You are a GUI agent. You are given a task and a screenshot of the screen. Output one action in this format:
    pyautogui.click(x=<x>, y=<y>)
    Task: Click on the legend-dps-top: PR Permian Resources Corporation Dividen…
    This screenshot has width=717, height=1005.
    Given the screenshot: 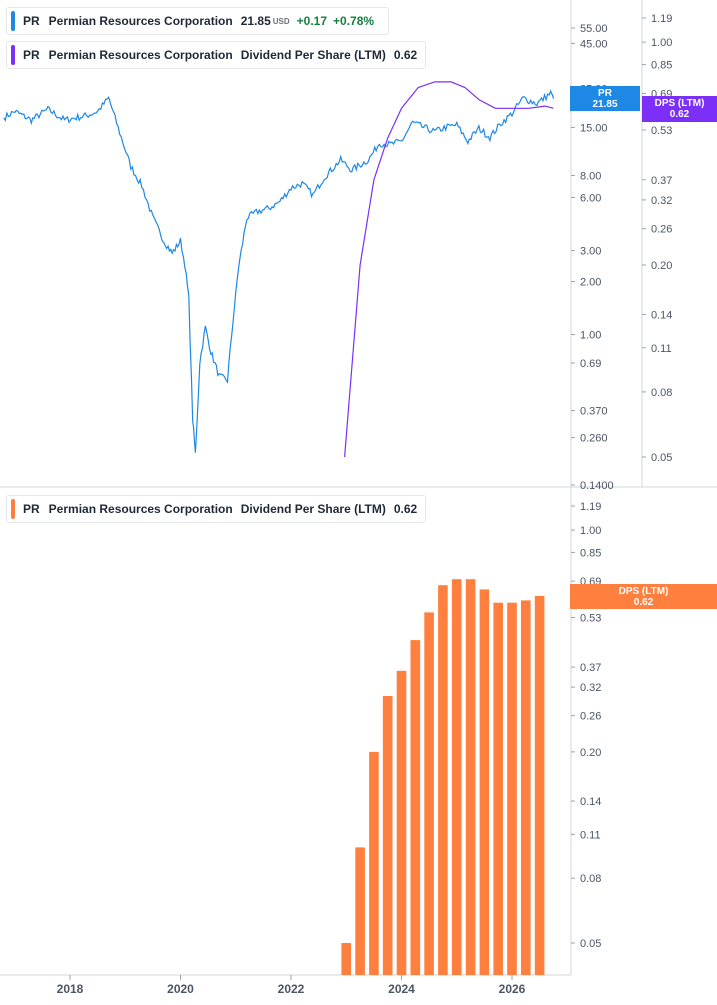 What is the action you would take?
    pyautogui.click(x=216, y=55)
    